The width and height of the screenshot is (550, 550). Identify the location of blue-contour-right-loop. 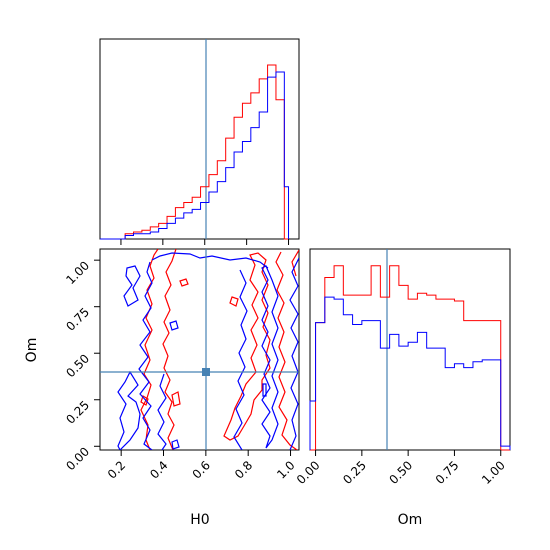
(270, 357).